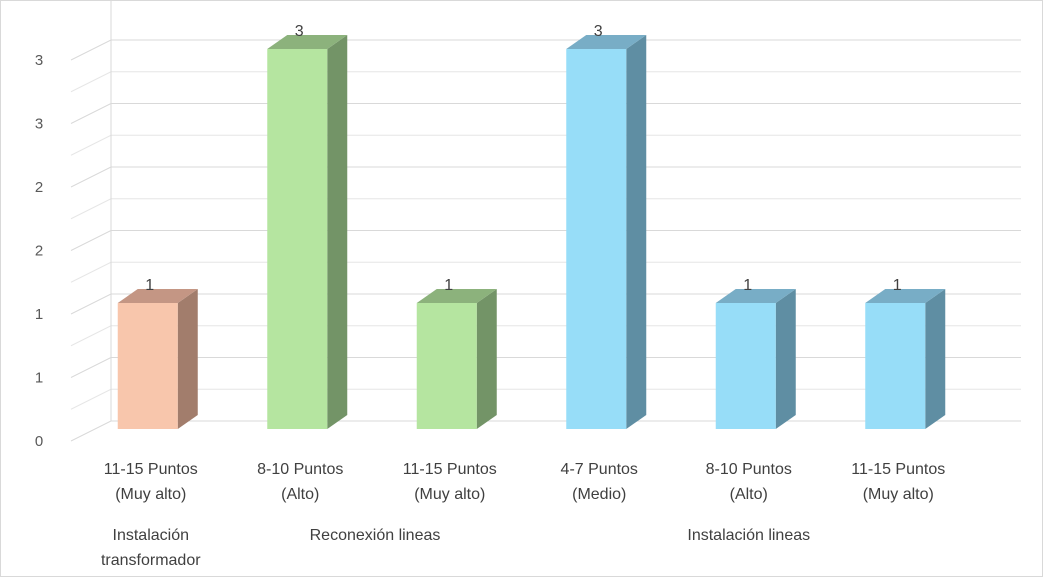 The image size is (1043, 578). What do you see at coordinates (151, 560) in the screenshot?
I see `group-label: transformador` at bounding box center [151, 560].